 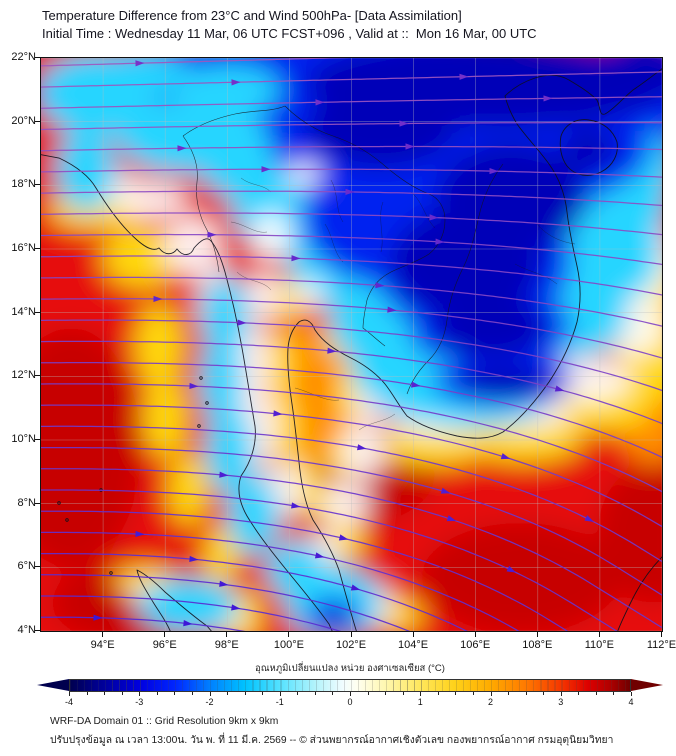 I want to click on lon-tick-label: 102°E, so click(x=351, y=645).